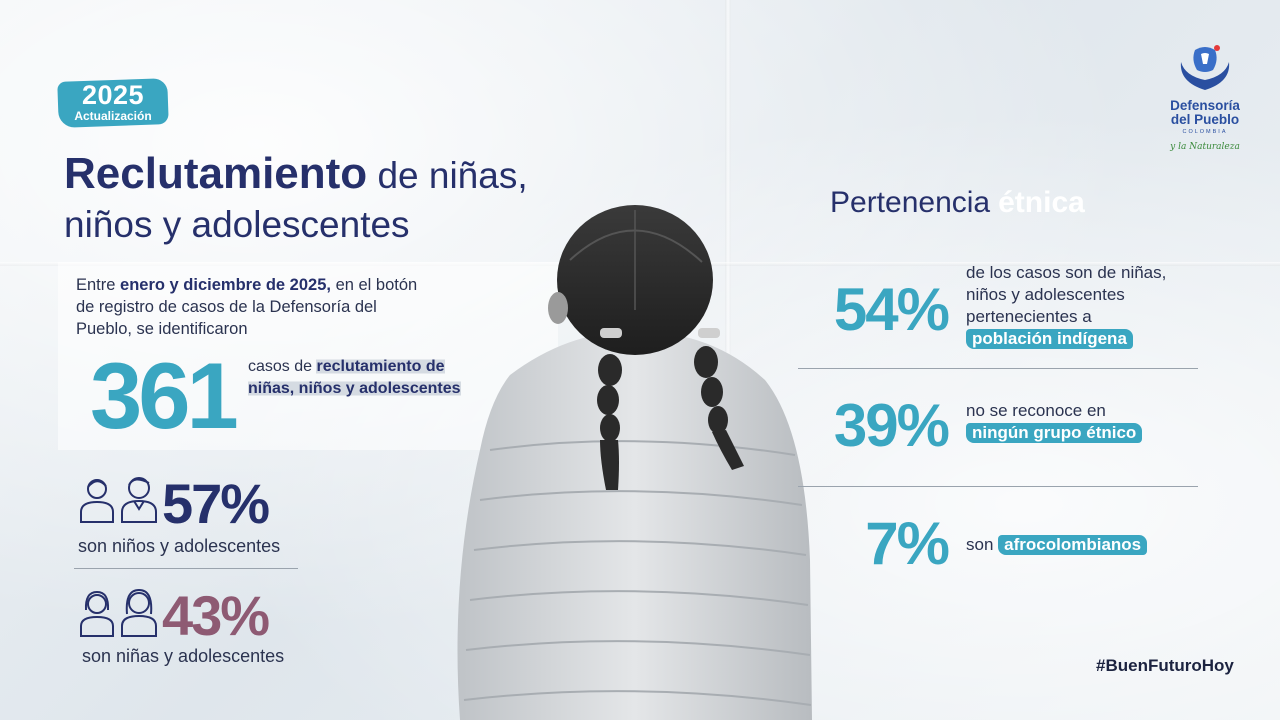  I want to click on boys-label: son niños y adolescentes, so click(179, 546).